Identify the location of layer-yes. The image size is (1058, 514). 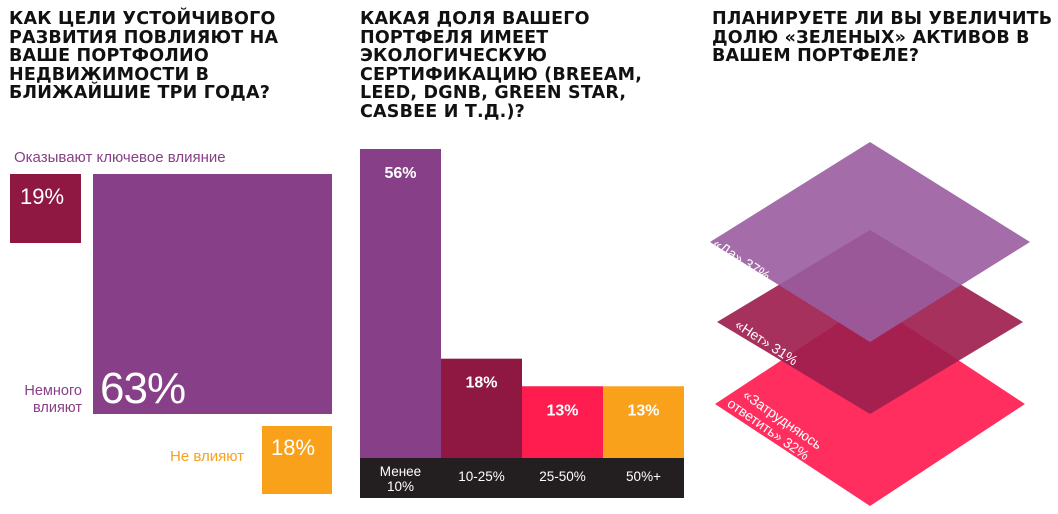
(870, 242).